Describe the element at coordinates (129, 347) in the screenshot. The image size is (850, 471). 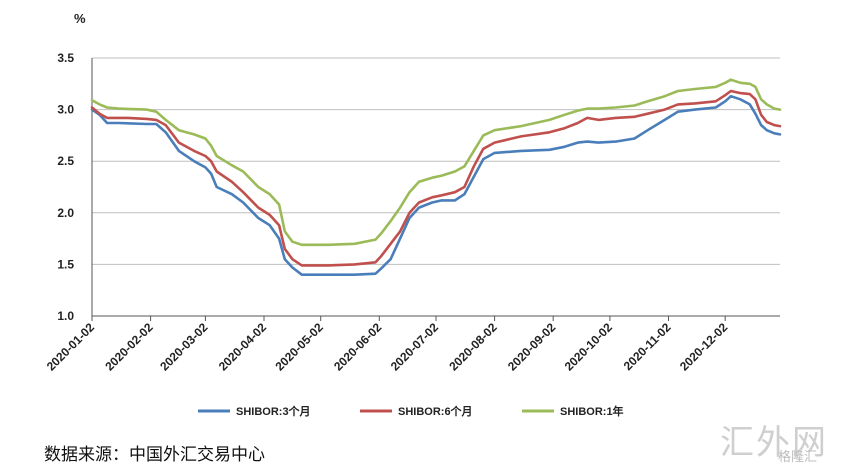
I see `x-tick-label: 2020-02-02` at that location.